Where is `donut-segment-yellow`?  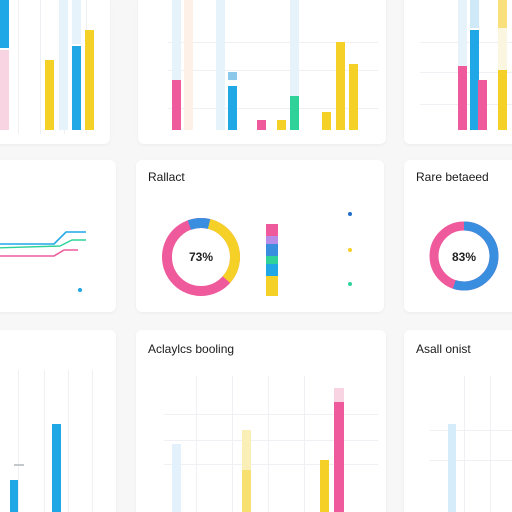
donut-segment-yellow is located at coordinates (201, 257).